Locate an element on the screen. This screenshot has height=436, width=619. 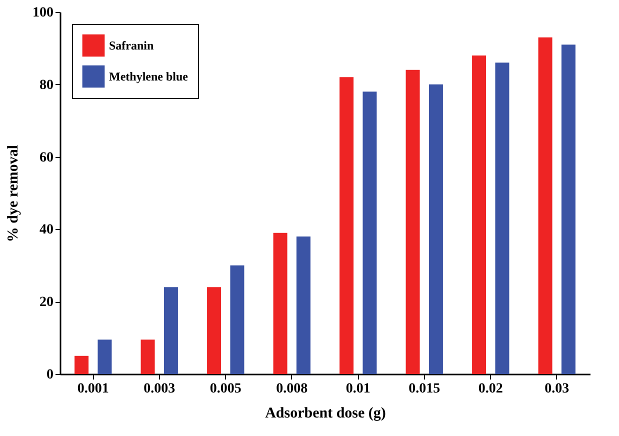
x-tick-label: 0.008 is located at coordinates (292, 389).